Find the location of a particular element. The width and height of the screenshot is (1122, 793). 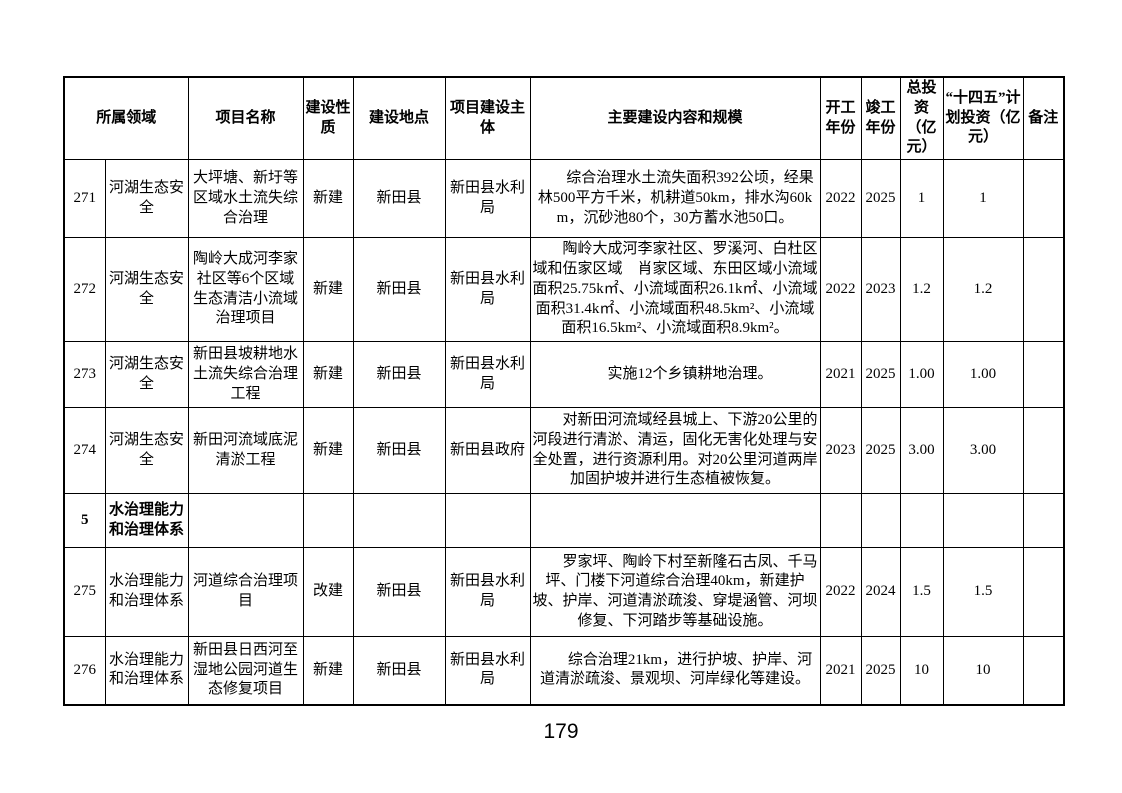

cell-project-name: 新田县日西河至湿地公园河道生态修复项目 is located at coordinates (245, 671).